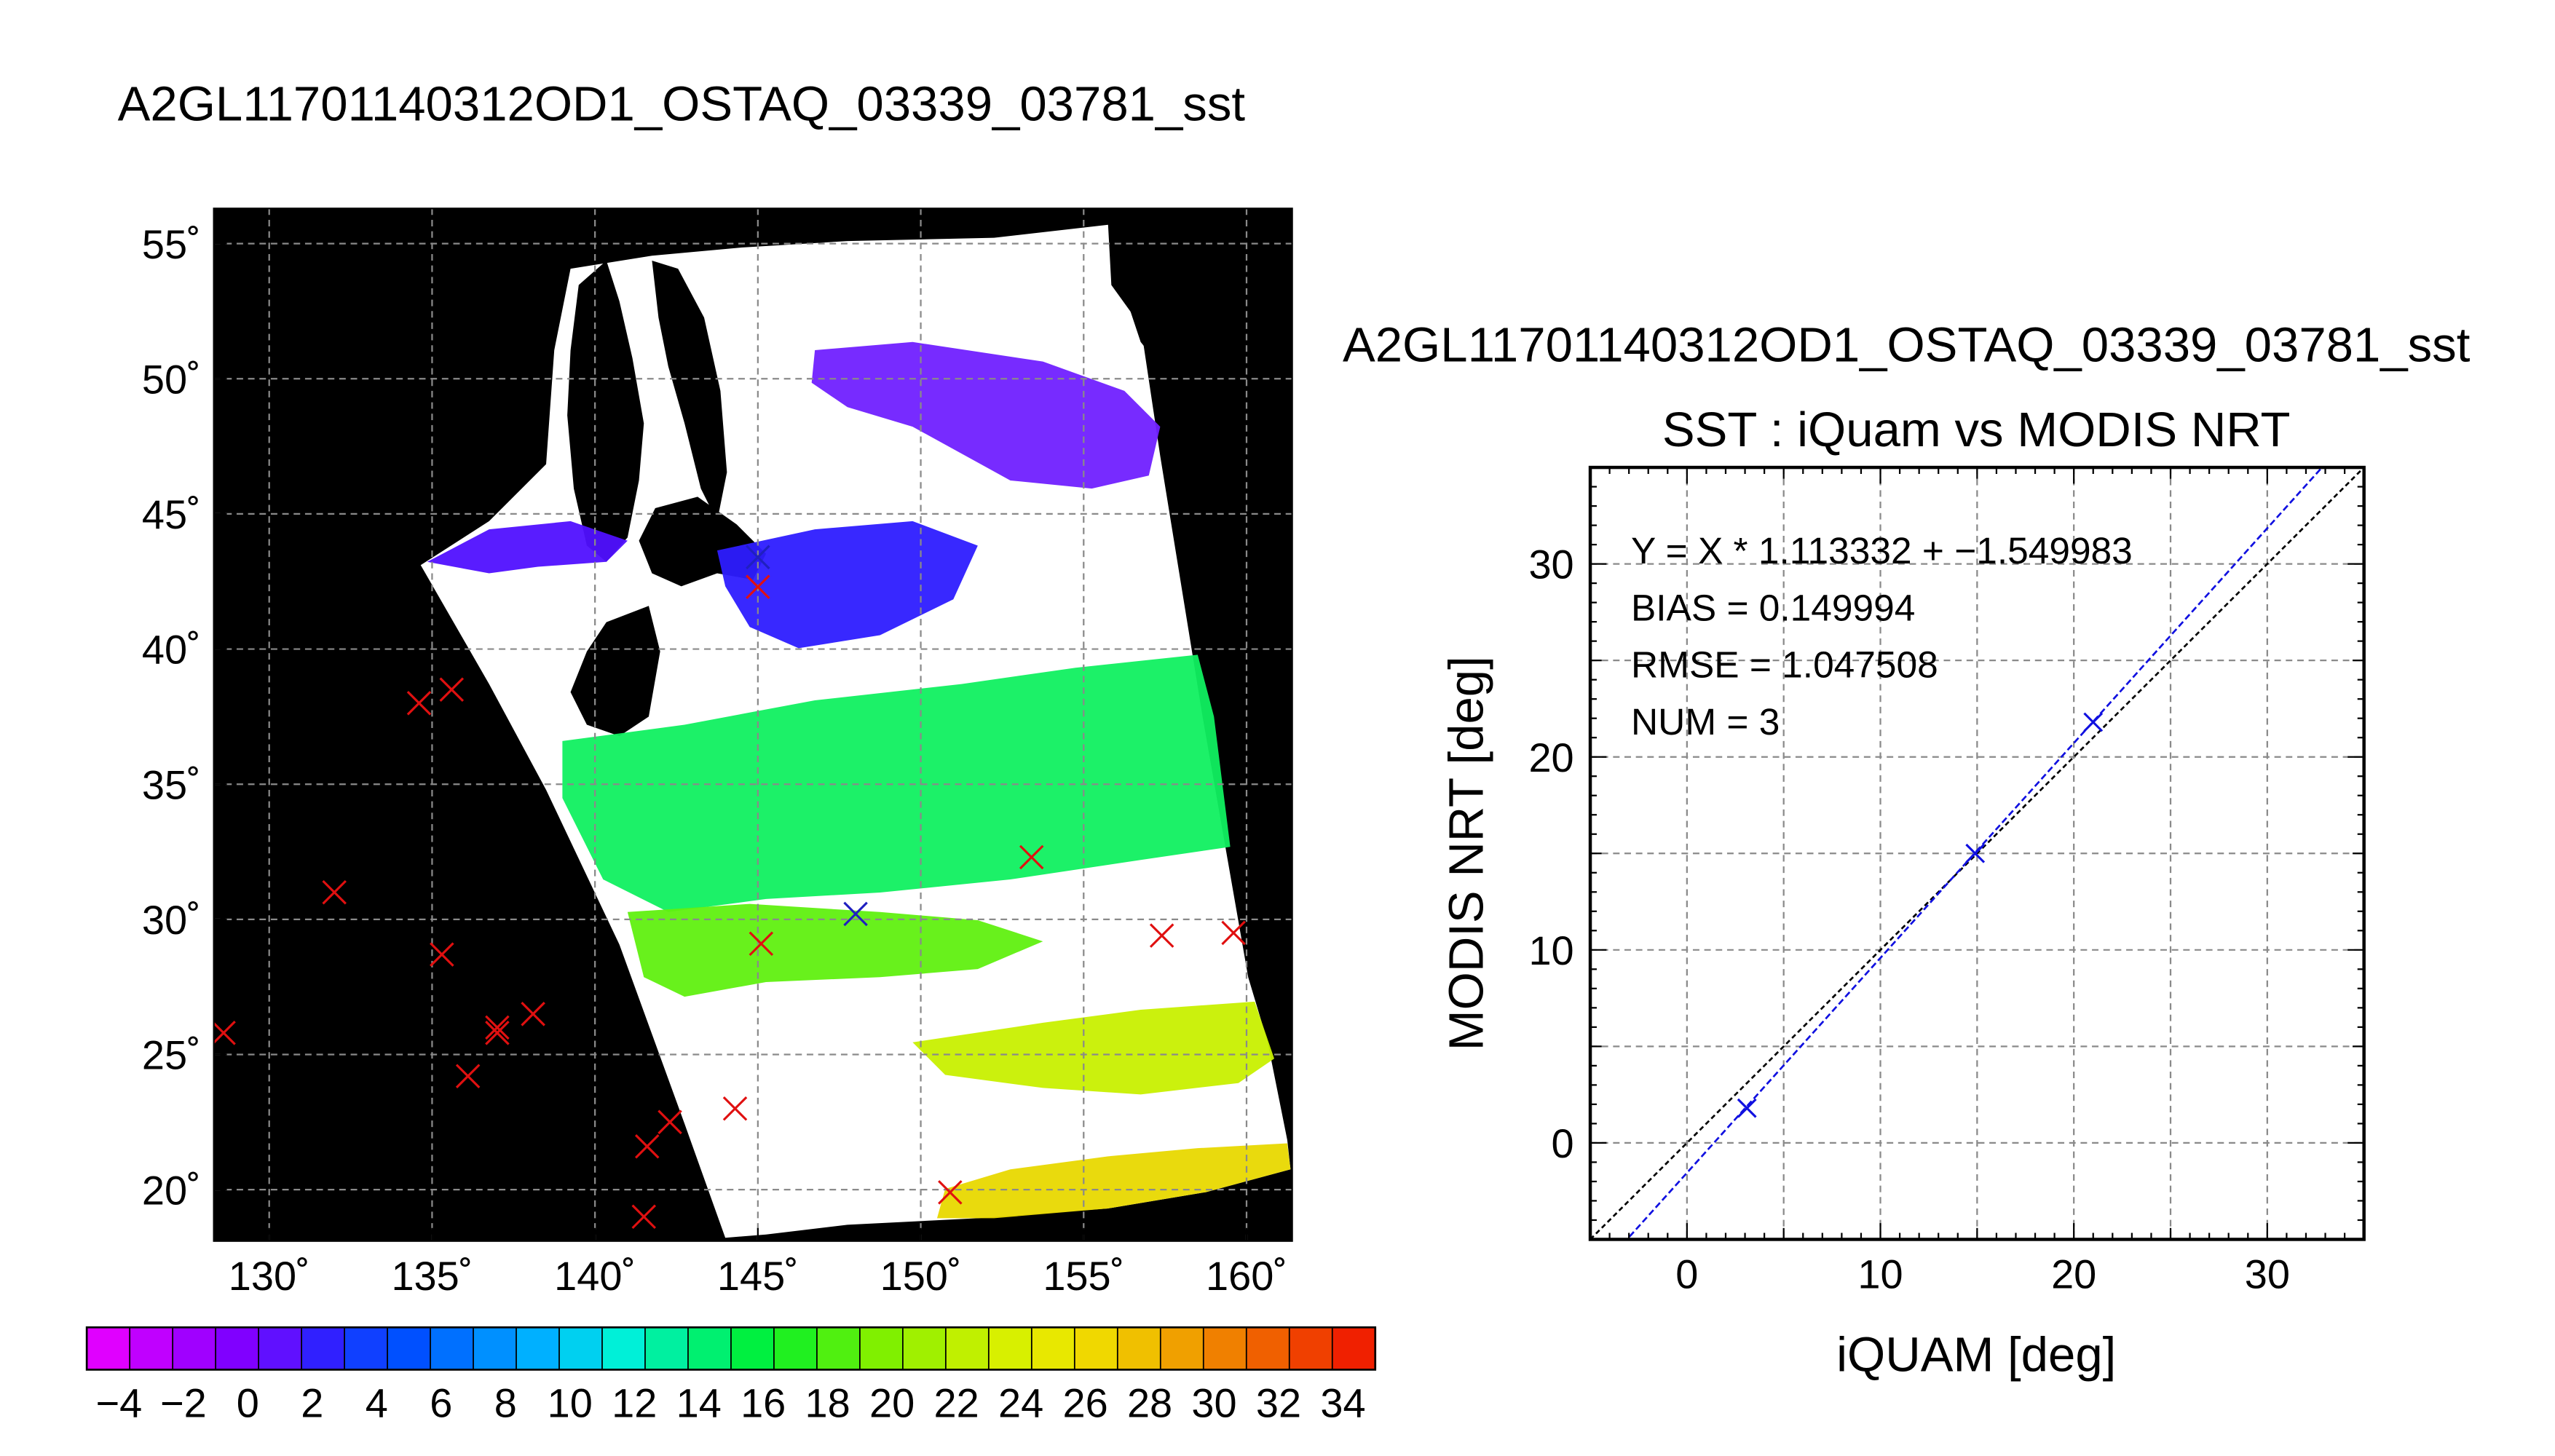  What do you see at coordinates (1342, 1402) in the screenshot?
I see `colorbar-label: 34` at bounding box center [1342, 1402].